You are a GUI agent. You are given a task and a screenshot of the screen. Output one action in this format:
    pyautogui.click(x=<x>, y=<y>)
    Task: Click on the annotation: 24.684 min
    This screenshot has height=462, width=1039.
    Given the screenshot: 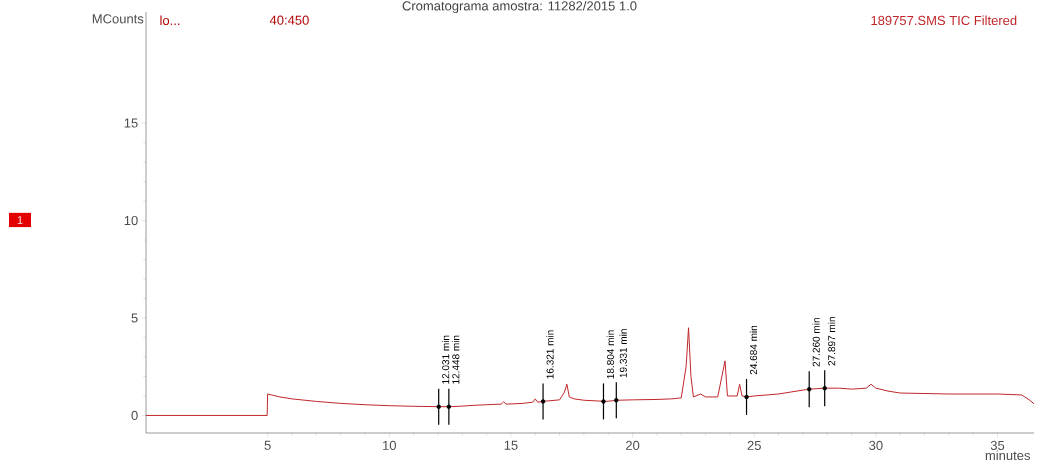 What is the action you would take?
    pyautogui.click(x=753, y=350)
    